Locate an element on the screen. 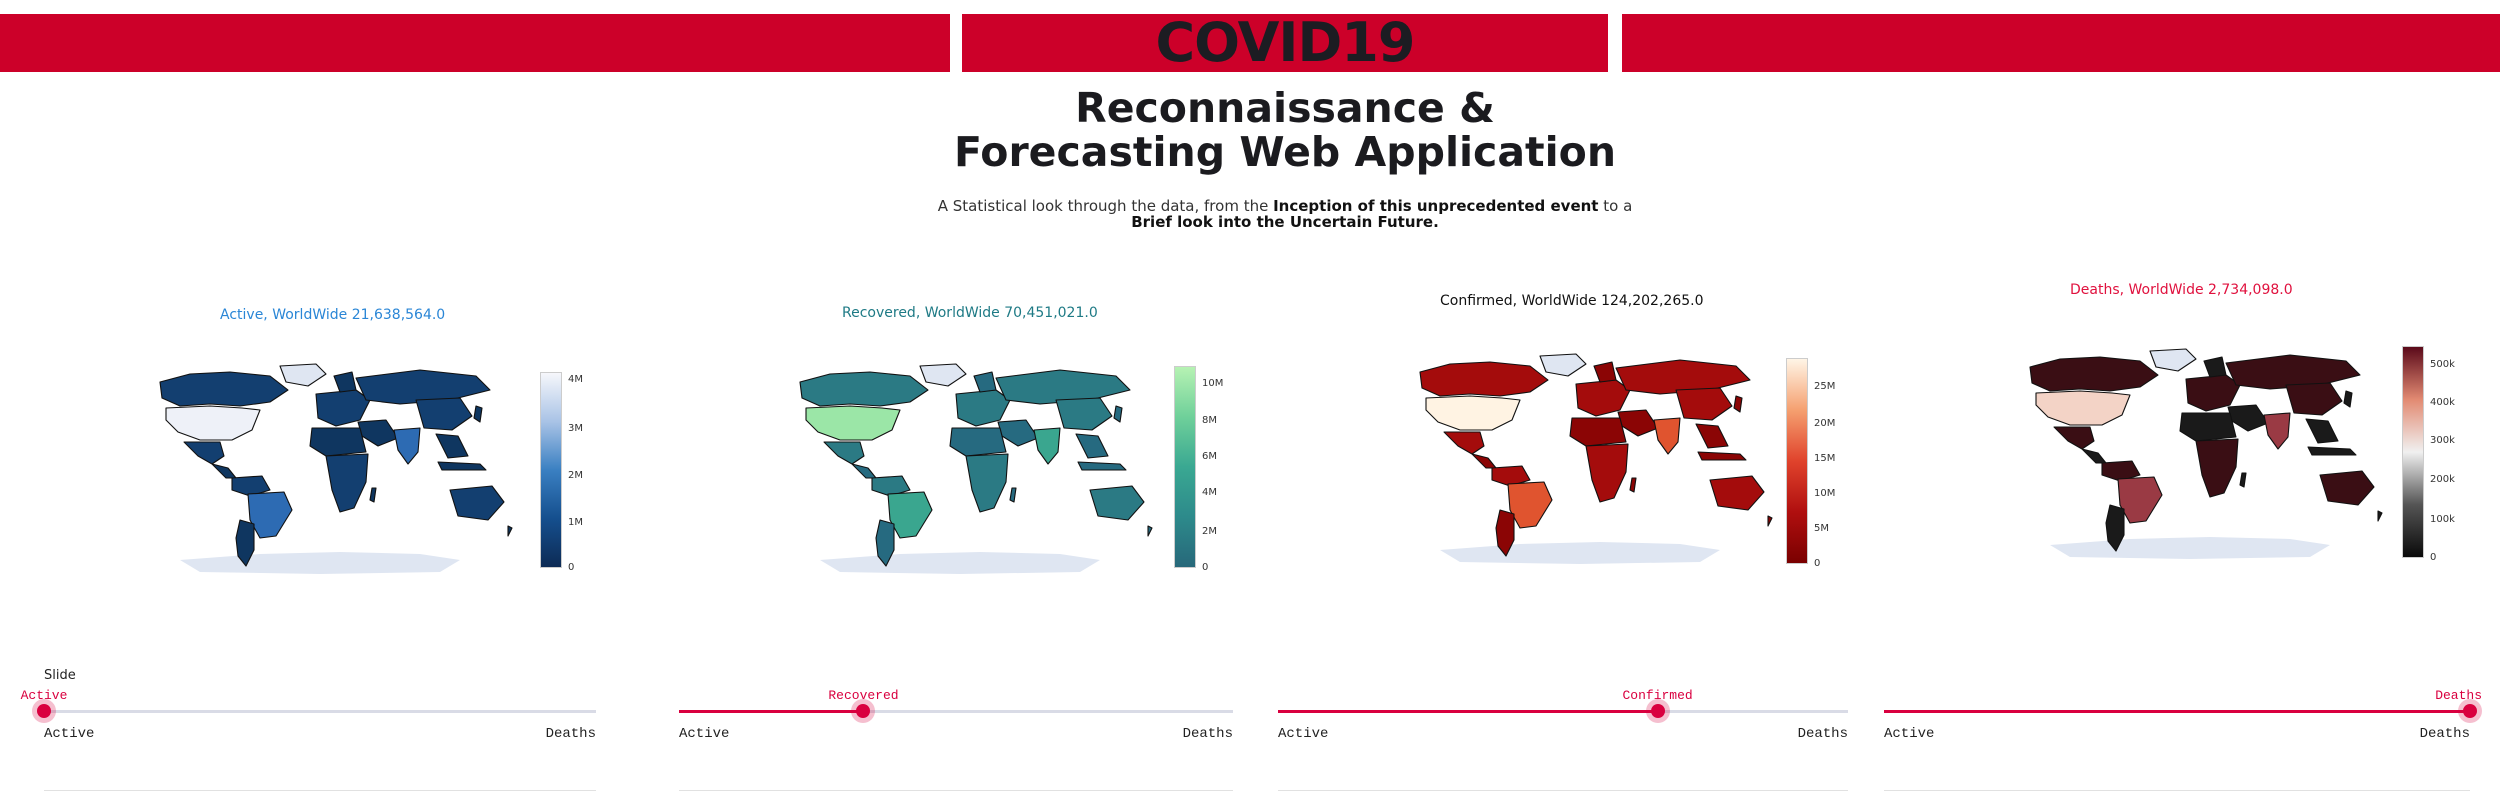  slider-mark-min: Active is located at coordinates (1909, 734).